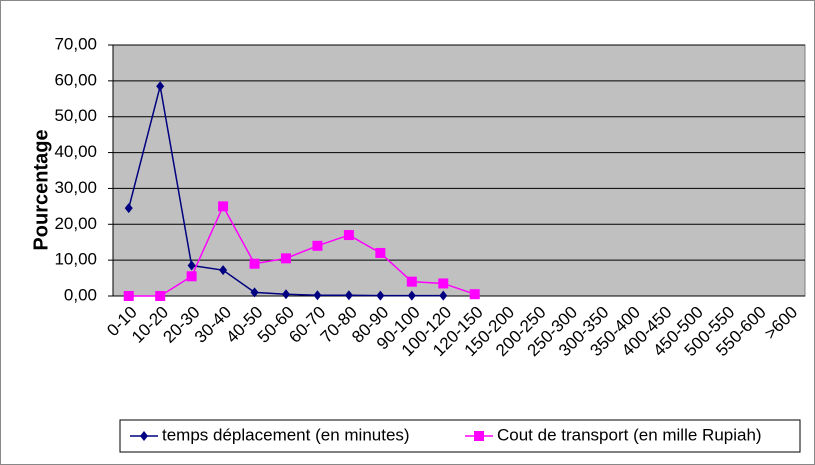  What do you see at coordinates (75, 151) in the screenshot?
I see `y-tick-label: 40,00` at bounding box center [75, 151].